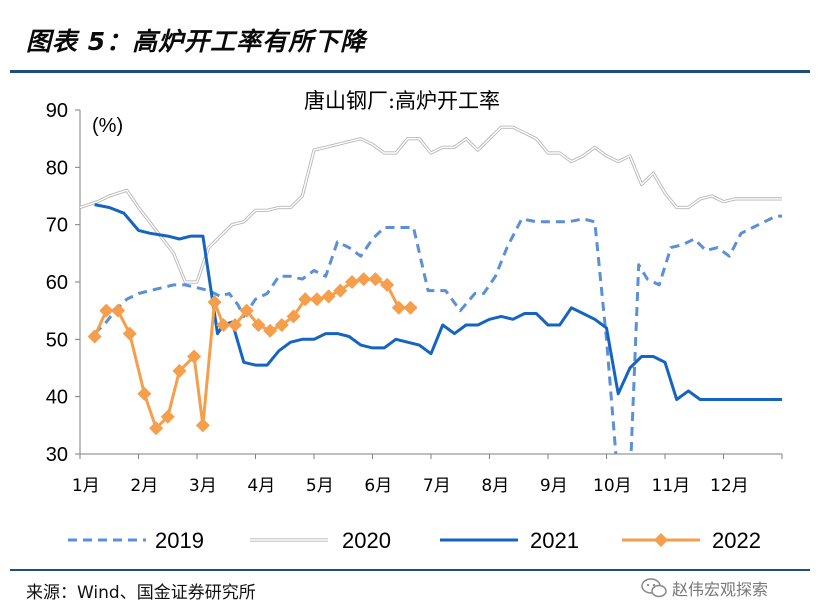  I want to click on legend-label-2021: 2021, so click(554, 540).